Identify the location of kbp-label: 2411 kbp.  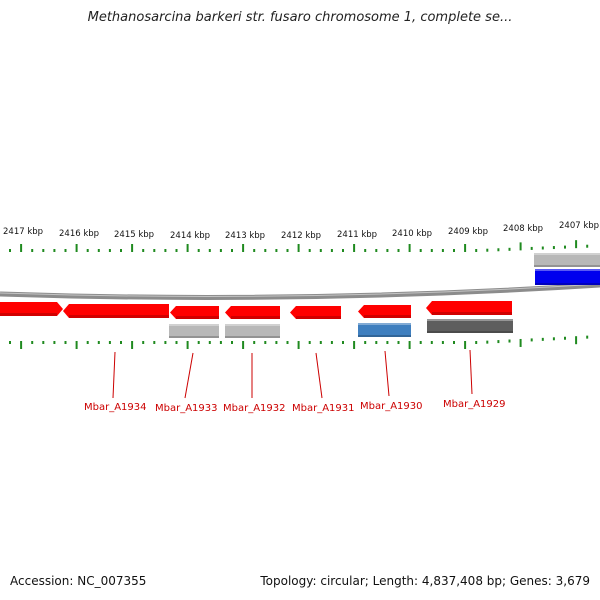
(357, 235).